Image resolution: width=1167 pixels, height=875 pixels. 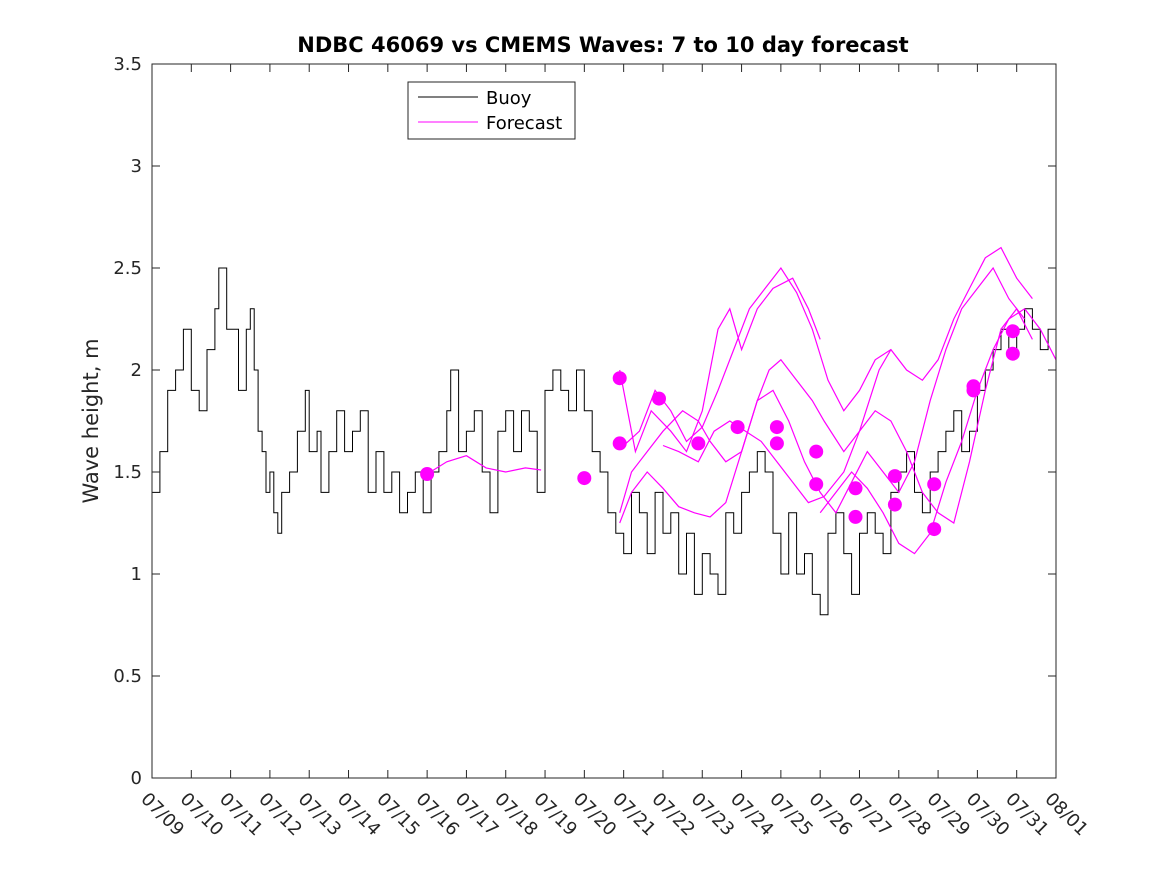 What do you see at coordinates (136, 166) in the screenshot?
I see `y-tick-label: 3` at bounding box center [136, 166].